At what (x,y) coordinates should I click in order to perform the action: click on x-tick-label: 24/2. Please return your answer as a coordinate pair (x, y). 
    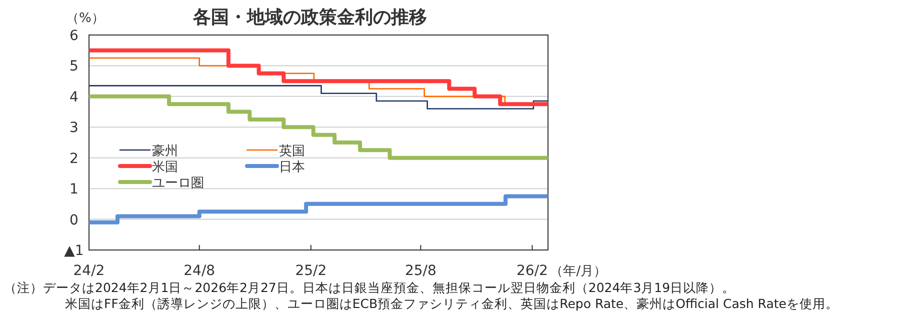
    Looking at the image, I should click on (89, 271).